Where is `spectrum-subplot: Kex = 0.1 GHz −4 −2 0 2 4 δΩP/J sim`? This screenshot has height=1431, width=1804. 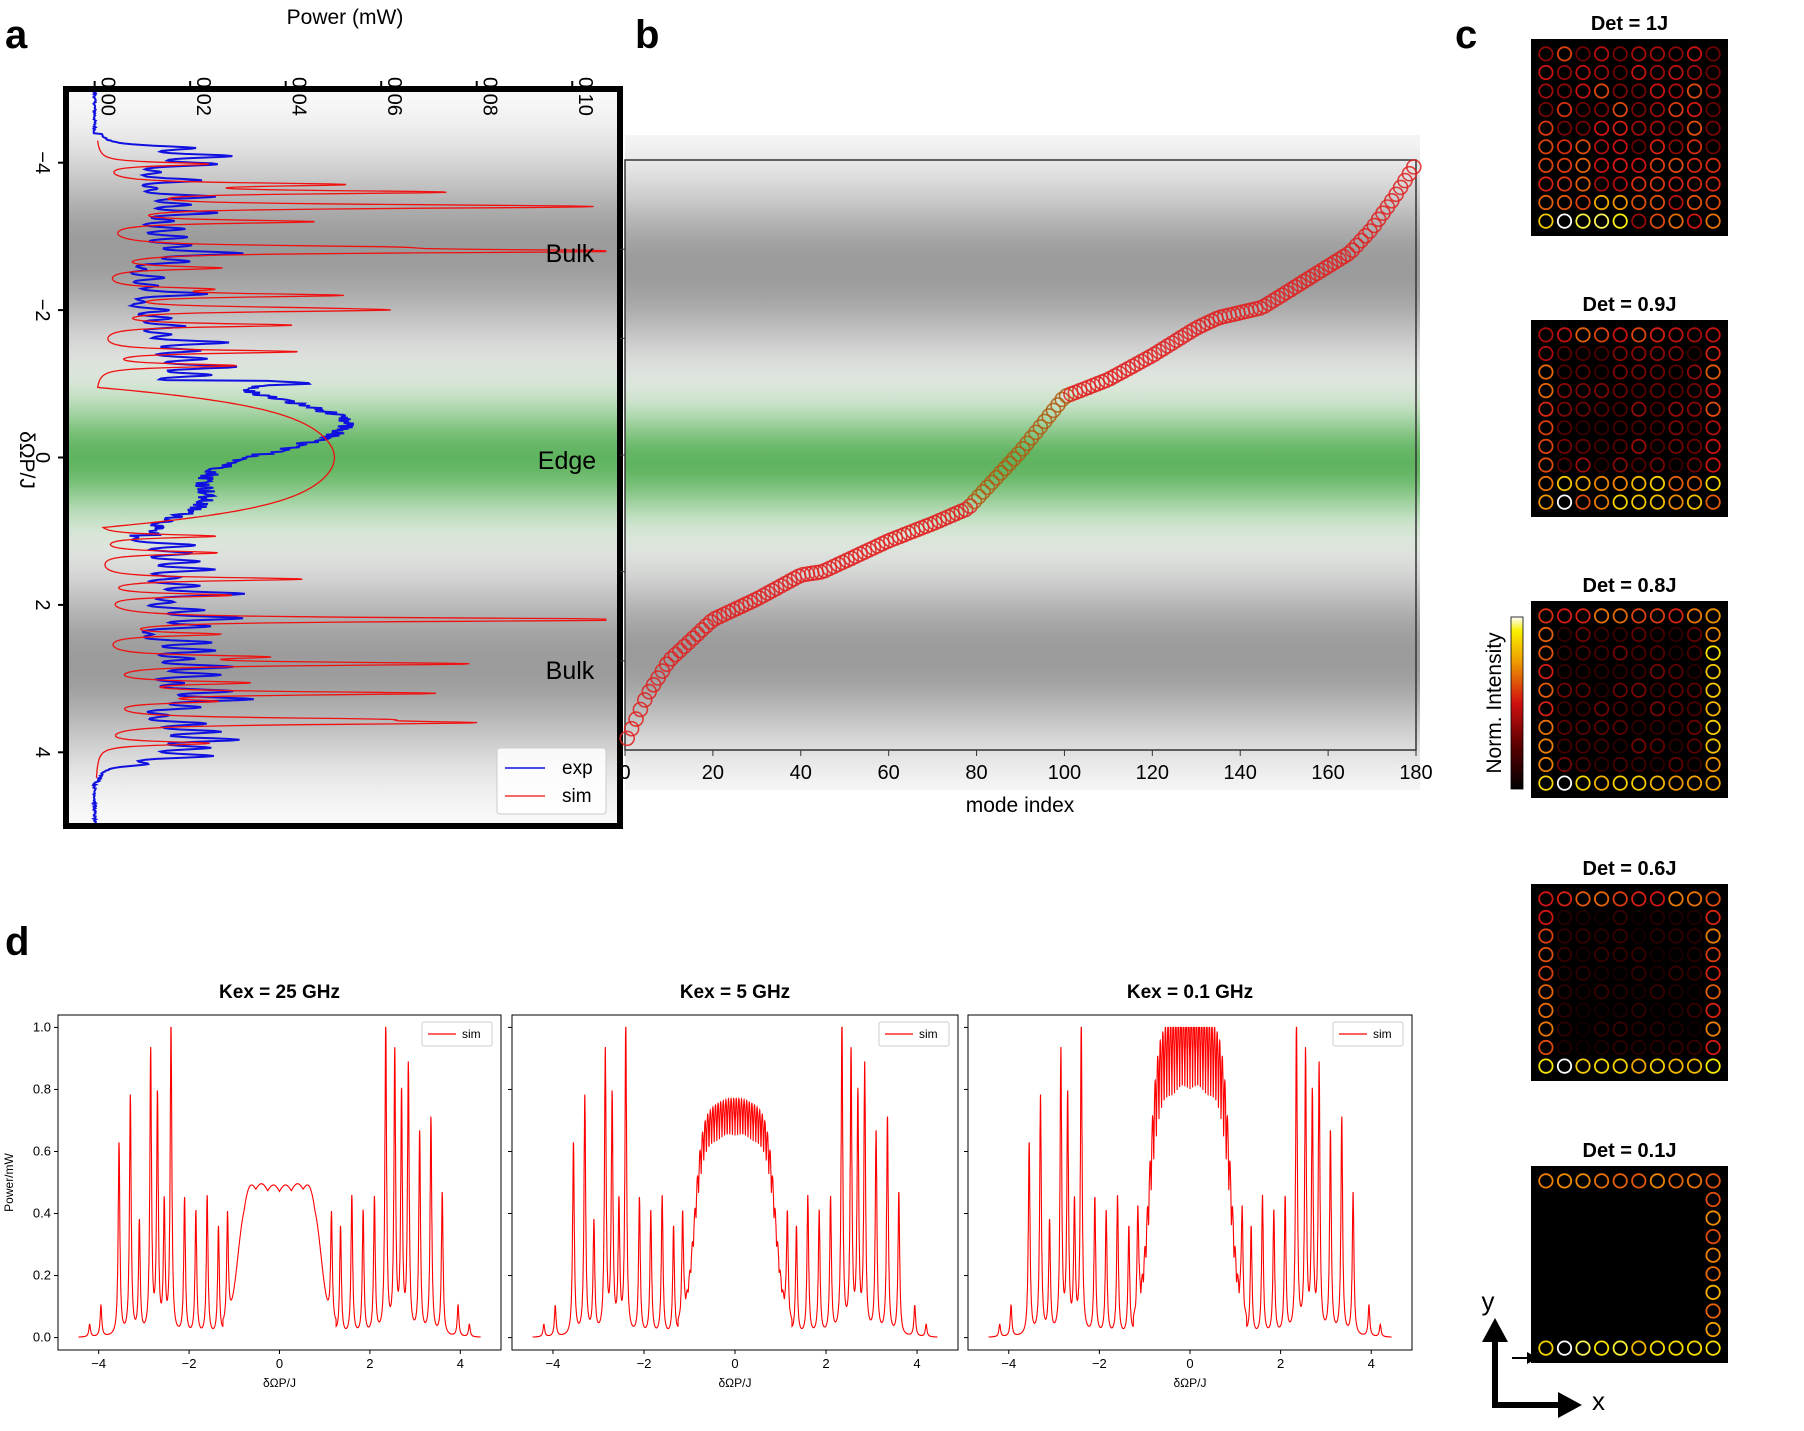
spectrum-subplot: Kex = 0.1 GHz −4 −2 0 2 4 δΩP/J sim is located at coordinates (1188, 1186).